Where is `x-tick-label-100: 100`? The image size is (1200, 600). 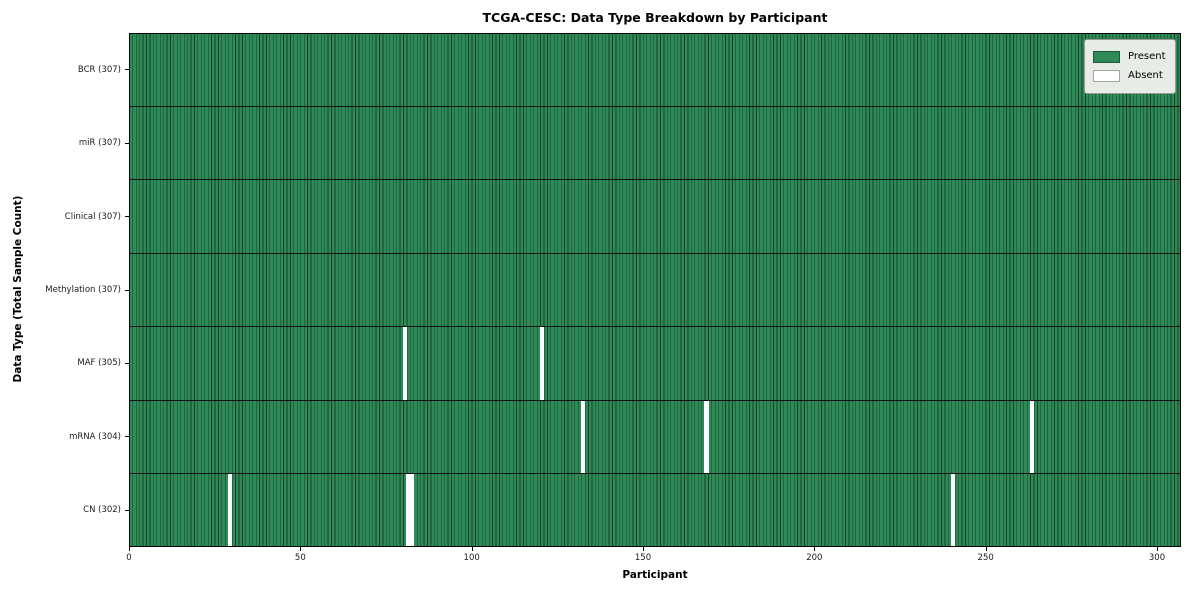 x-tick-label-100: 100 is located at coordinates (471, 558).